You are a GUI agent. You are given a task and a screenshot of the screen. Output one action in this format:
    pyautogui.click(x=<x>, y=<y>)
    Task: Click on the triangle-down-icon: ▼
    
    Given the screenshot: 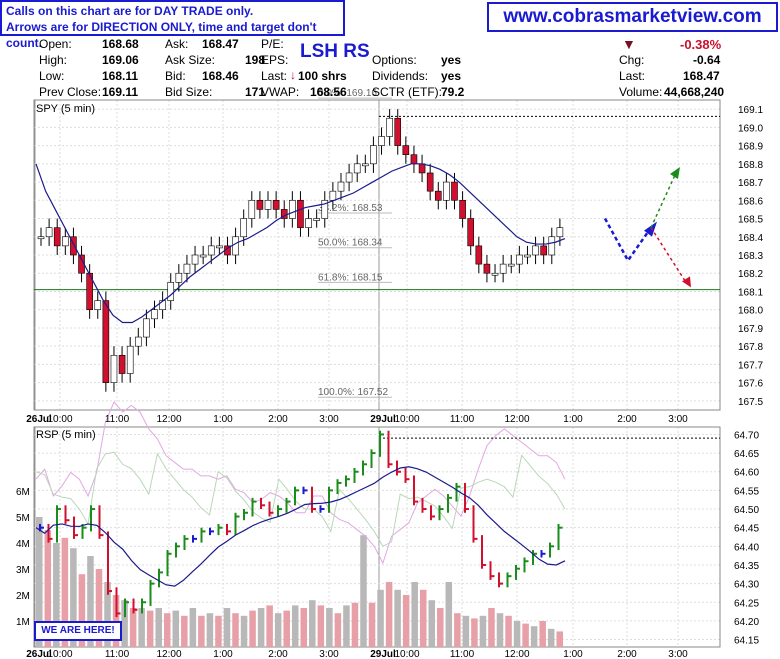 What is the action you would take?
    pyautogui.click(x=629, y=44)
    